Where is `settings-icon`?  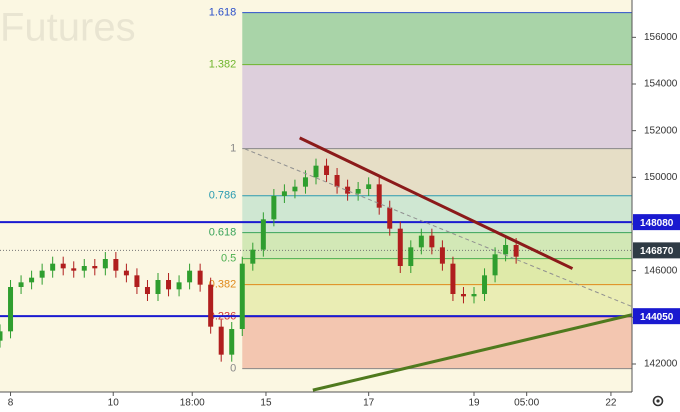 settings-icon is located at coordinates (658, 401).